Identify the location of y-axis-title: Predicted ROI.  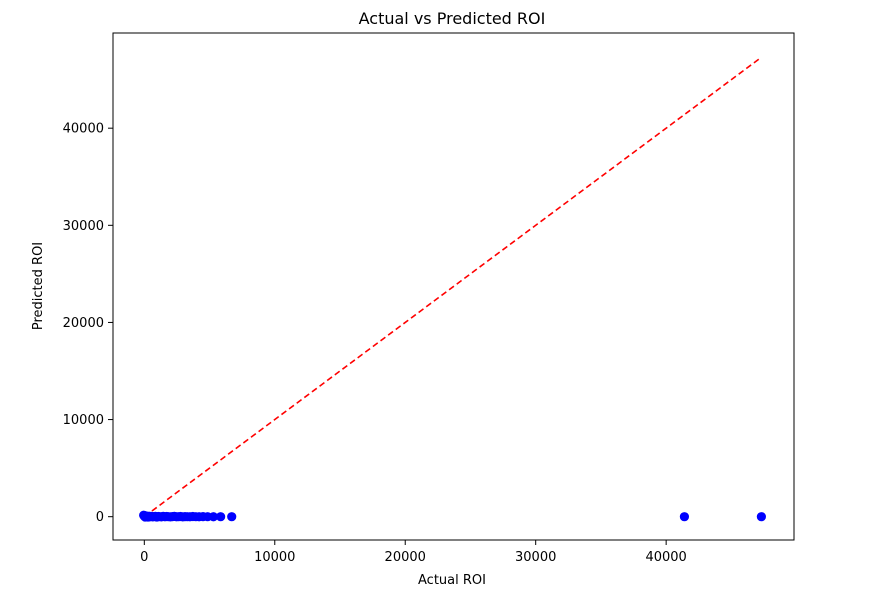
(38, 286).